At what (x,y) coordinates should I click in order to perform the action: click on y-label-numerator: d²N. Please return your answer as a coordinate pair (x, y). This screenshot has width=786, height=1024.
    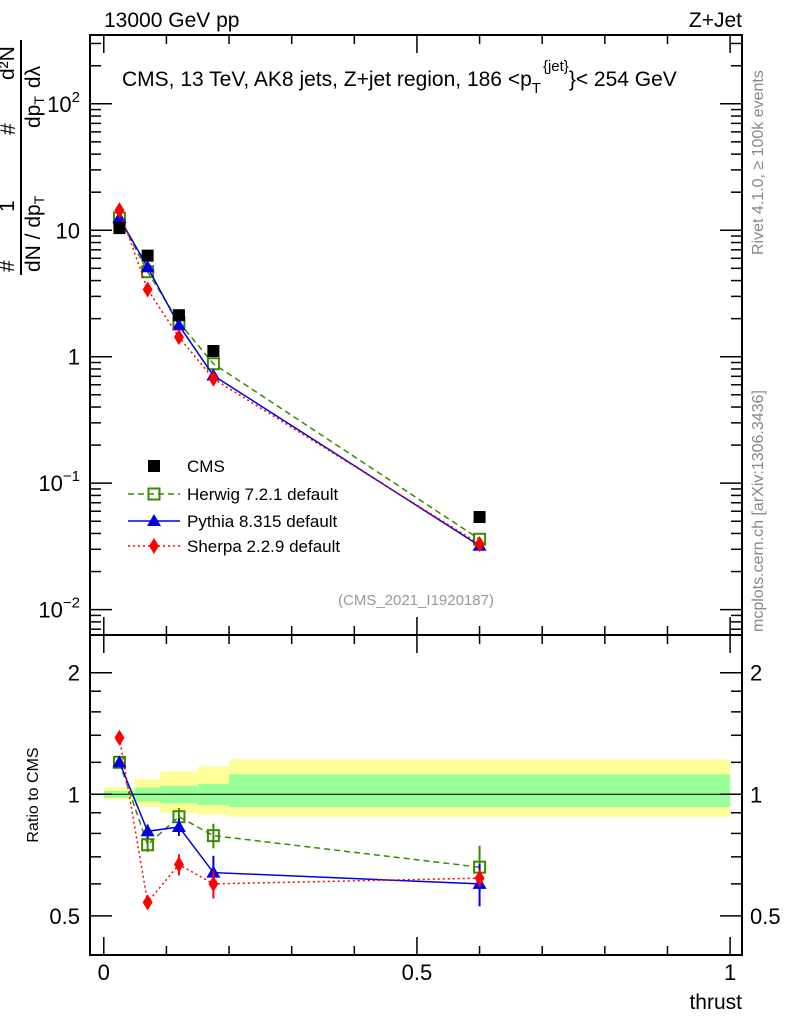
    Looking at the image, I should click on (9, 63).